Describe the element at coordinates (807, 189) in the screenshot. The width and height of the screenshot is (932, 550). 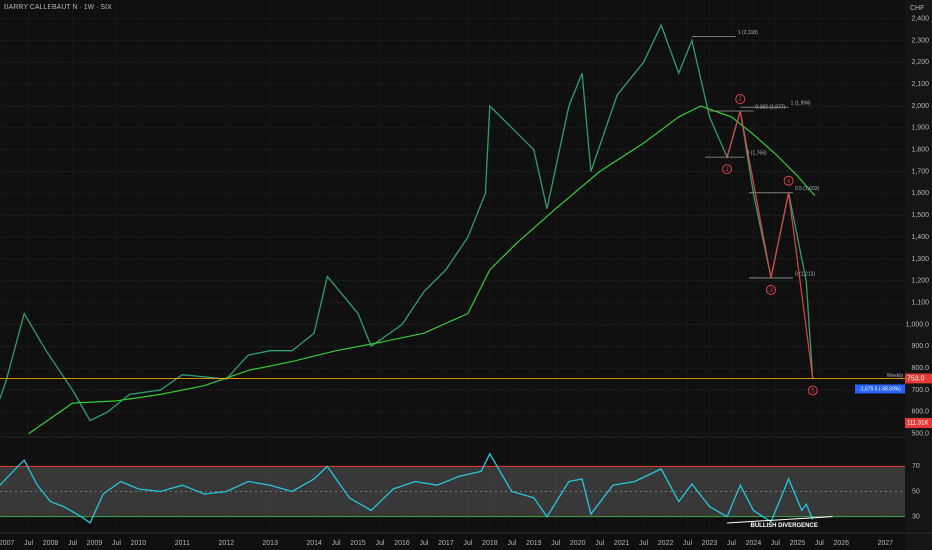
I see `level-label: 0.5 (1,603)` at that location.